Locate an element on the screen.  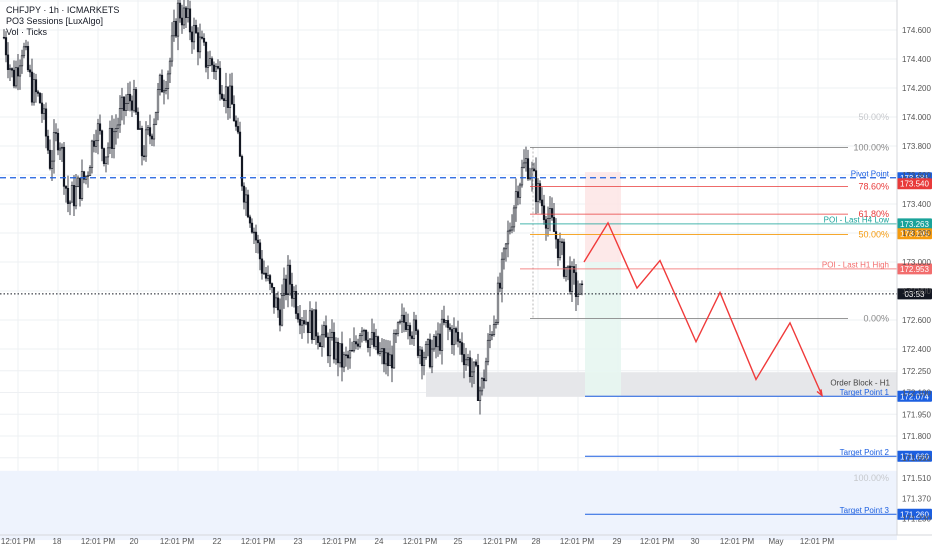
fib-label: 61.80% is located at coordinates (873, 214).